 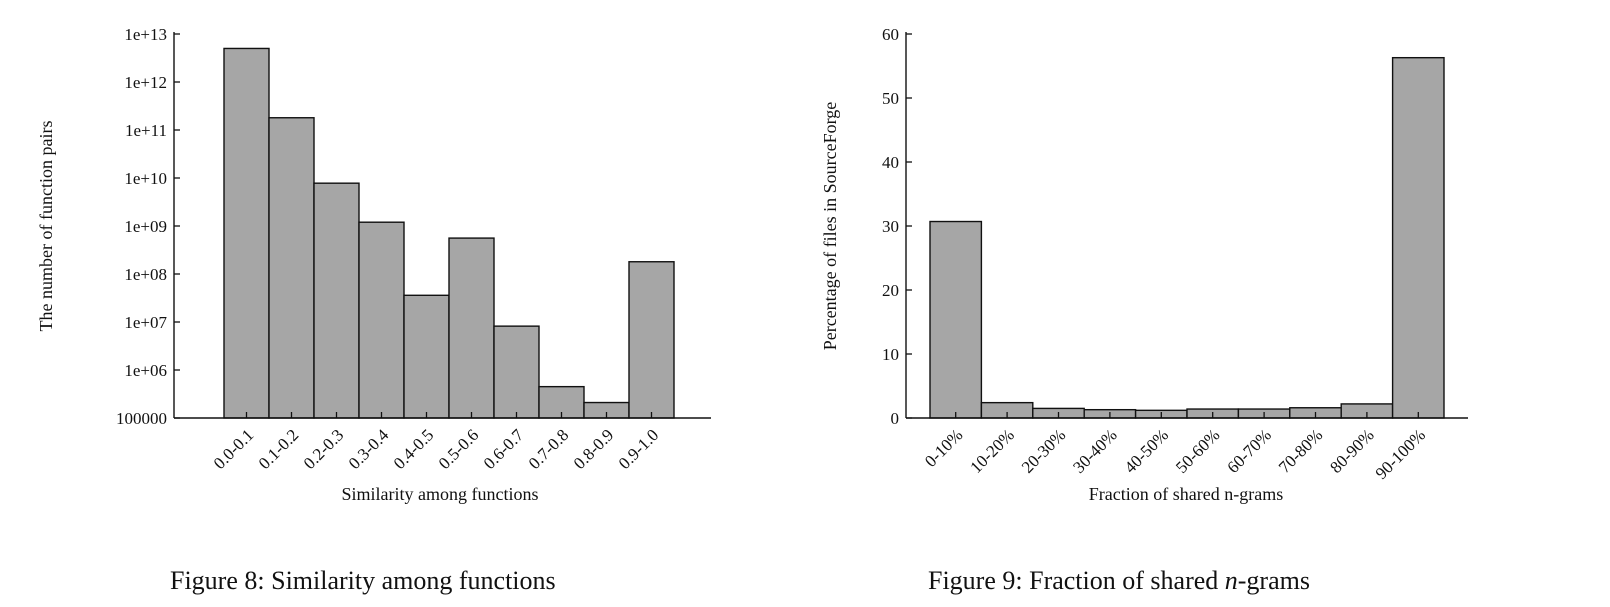 I want to click on x-tick-label: 60-70%, so click(x=1248, y=450).